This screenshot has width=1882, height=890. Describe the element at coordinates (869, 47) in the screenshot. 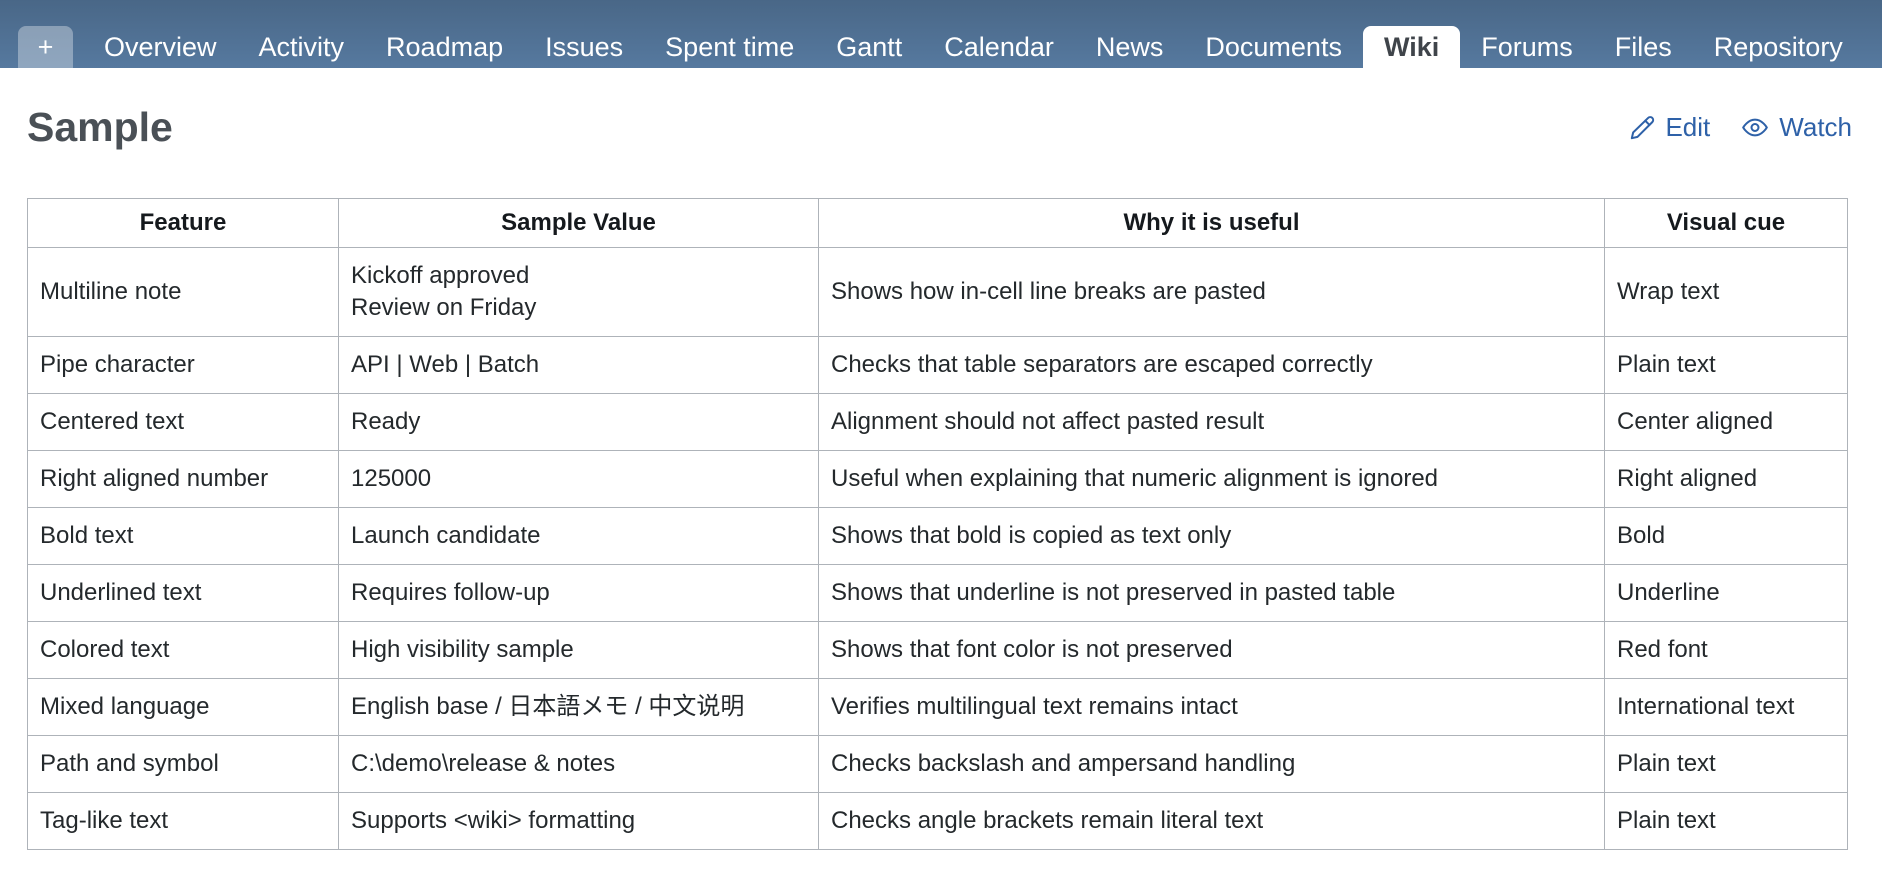

I see `tab-gantt: Gantt` at that location.